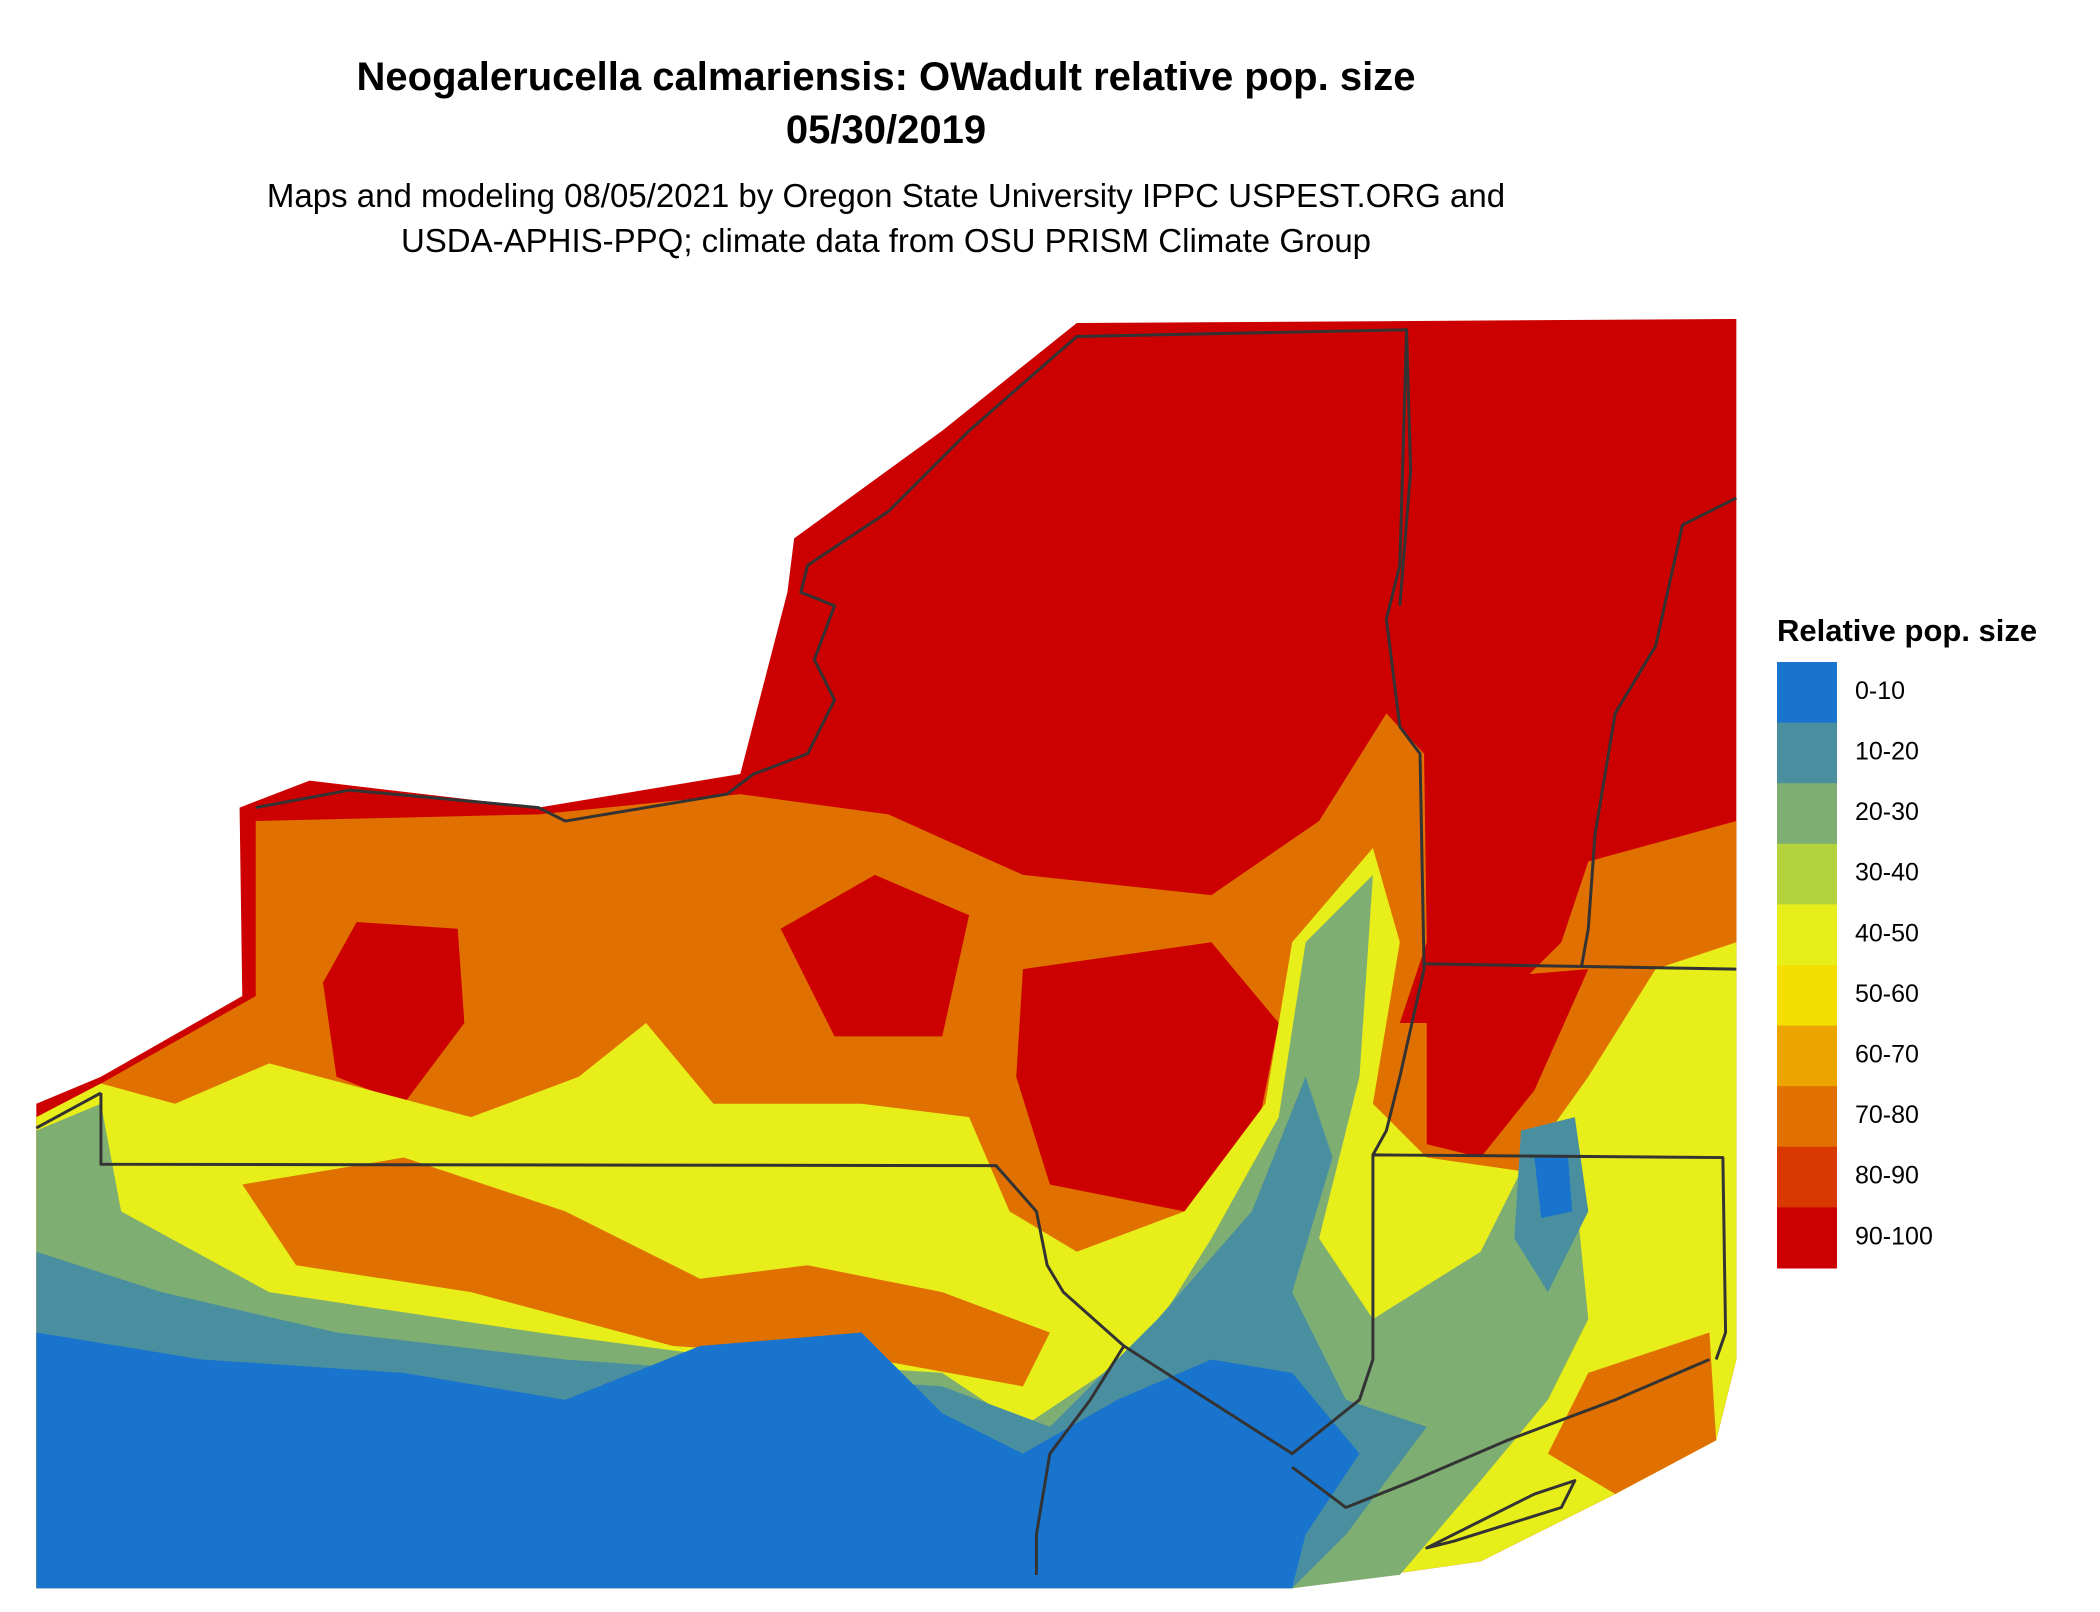 The height and width of the screenshot is (1612, 2100). What do you see at coordinates (1887, 1055) in the screenshot?
I see `legend-label: 60-70` at bounding box center [1887, 1055].